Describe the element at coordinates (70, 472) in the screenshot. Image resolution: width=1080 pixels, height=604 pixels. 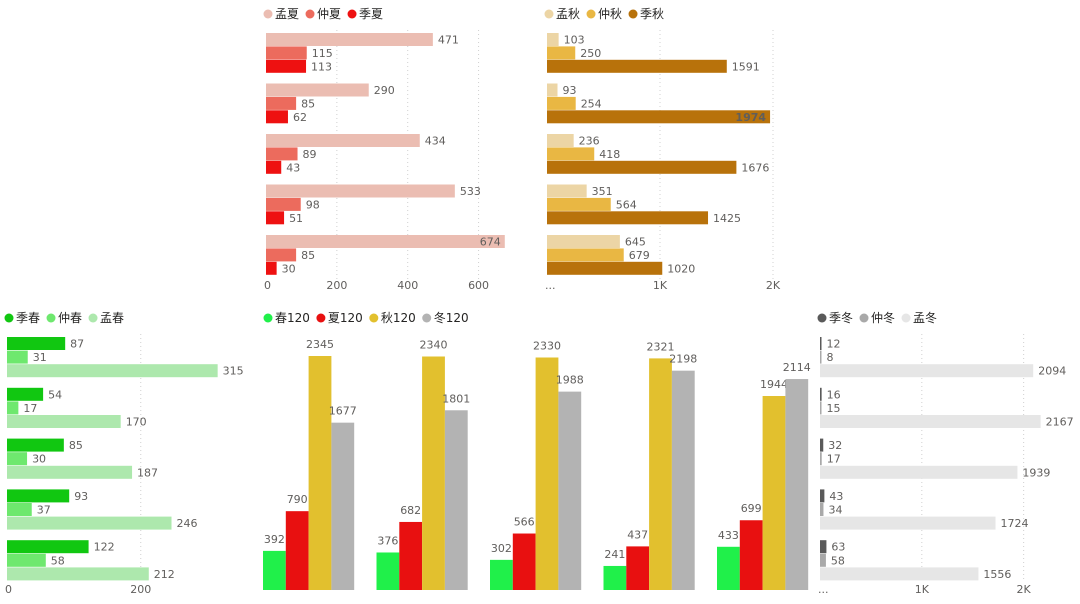
I see `bar-spring-孟春-2` at that location.